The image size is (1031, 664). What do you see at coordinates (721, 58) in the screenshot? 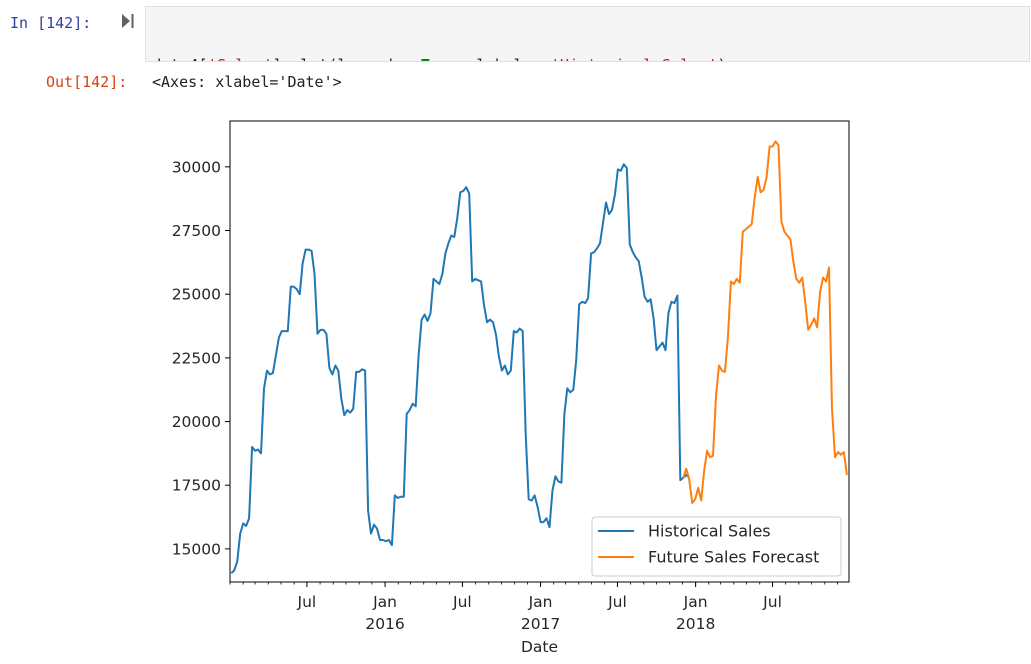
I see `code-token: )` at bounding box center [721, 58].